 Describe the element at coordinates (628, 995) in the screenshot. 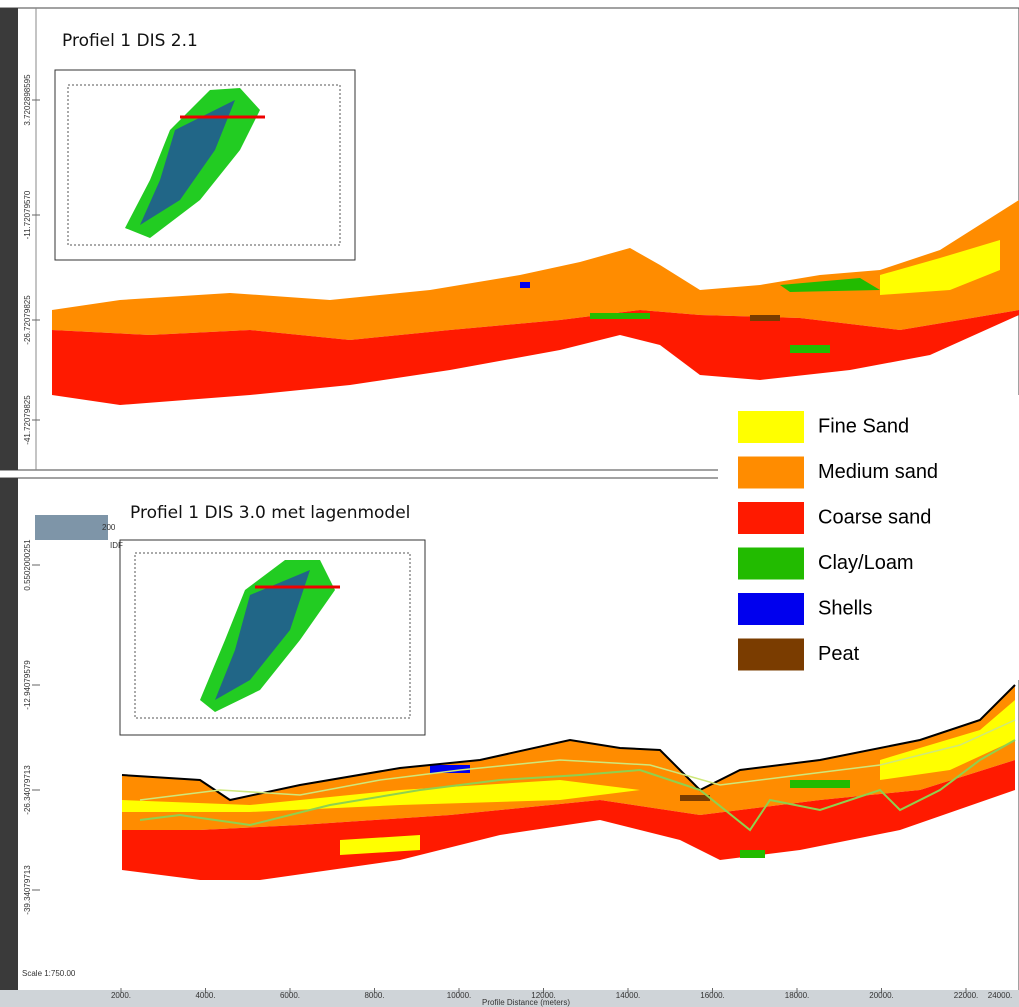

I see `x-tick-label: 14000.` at that location.